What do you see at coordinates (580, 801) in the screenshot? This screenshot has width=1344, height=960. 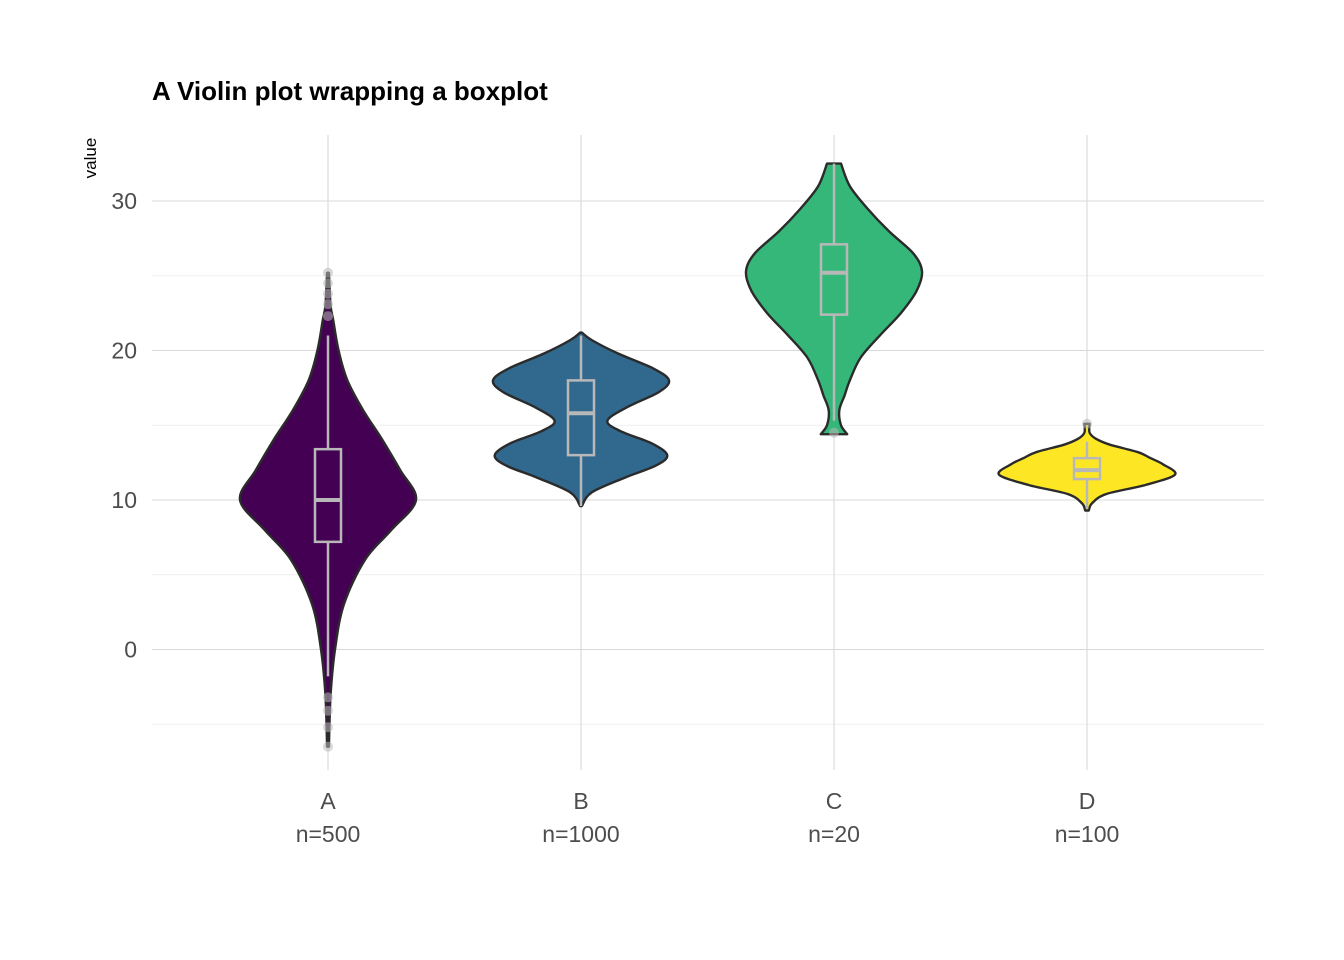 I see `x-tick-label: B` at bounding box center [580, 801].